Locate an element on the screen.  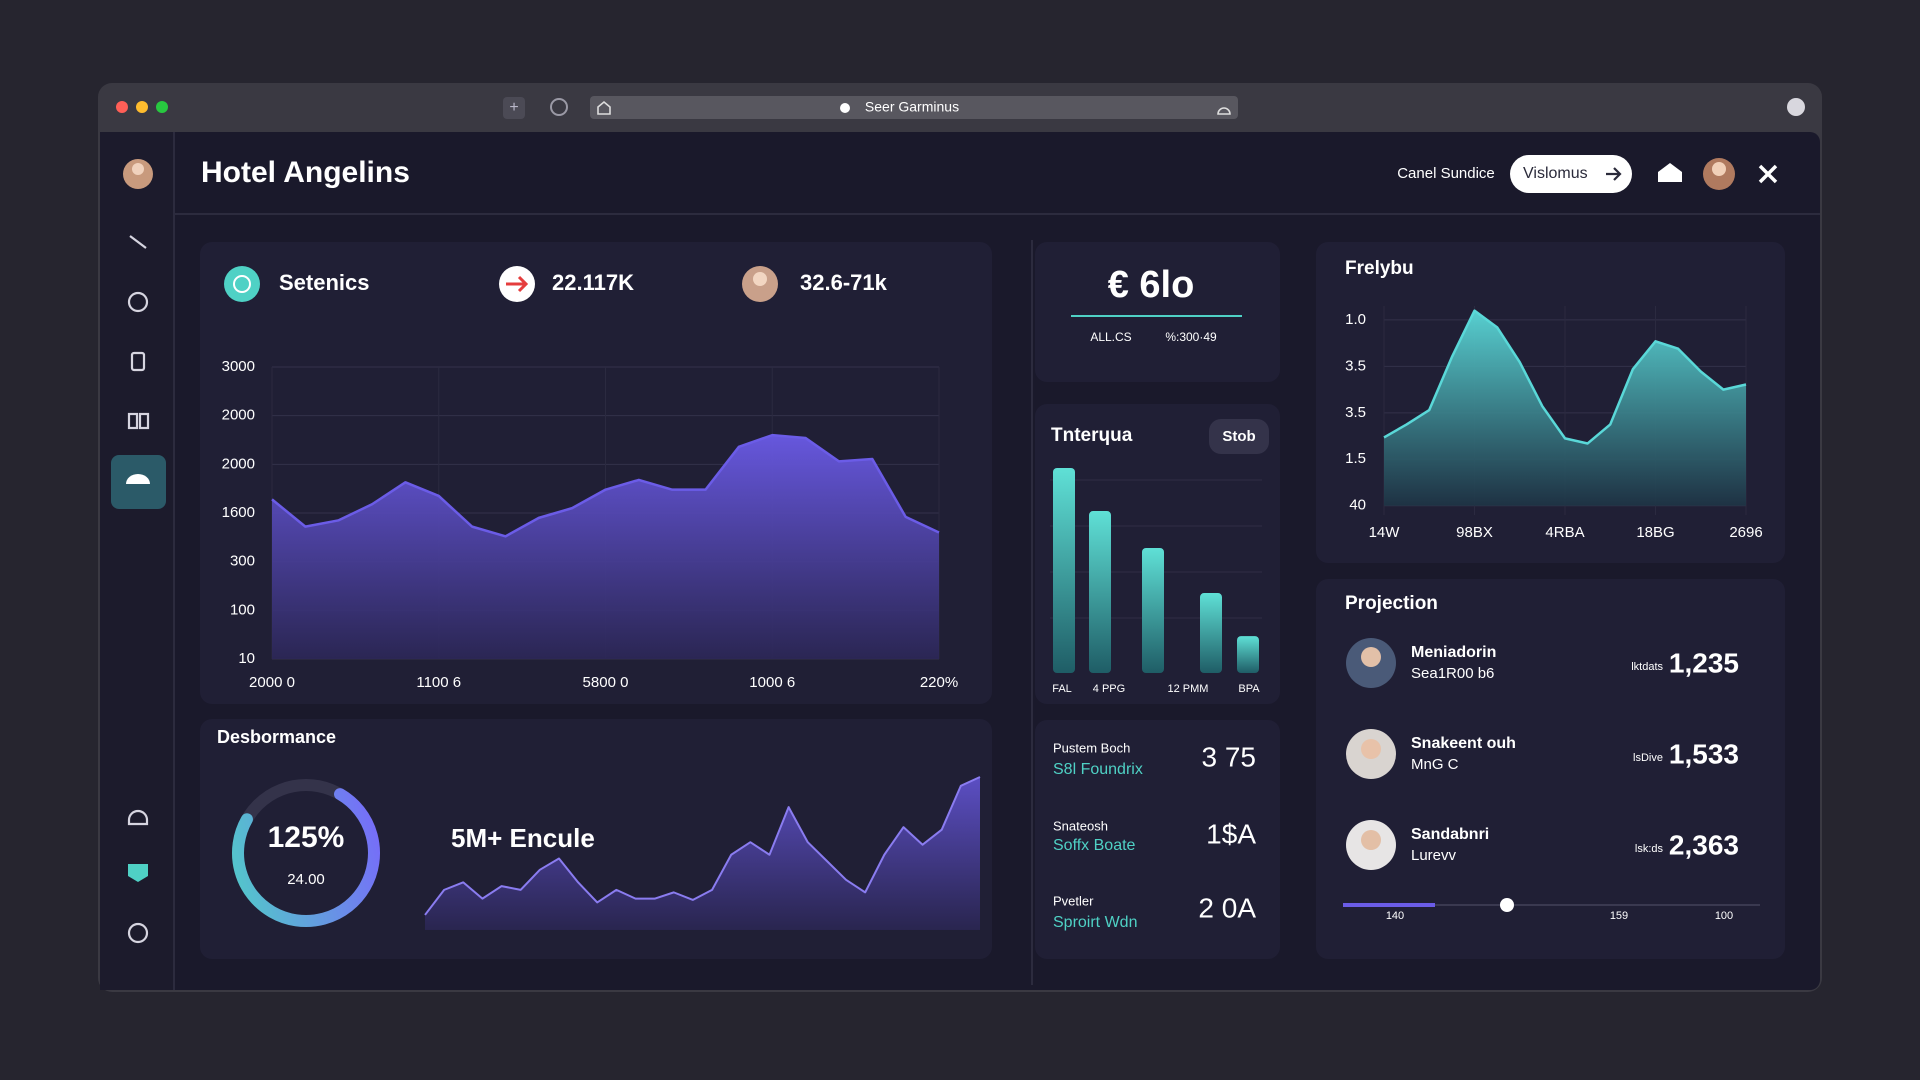
x-tick-label: 1100 6 is located at coordinates (438, 682).